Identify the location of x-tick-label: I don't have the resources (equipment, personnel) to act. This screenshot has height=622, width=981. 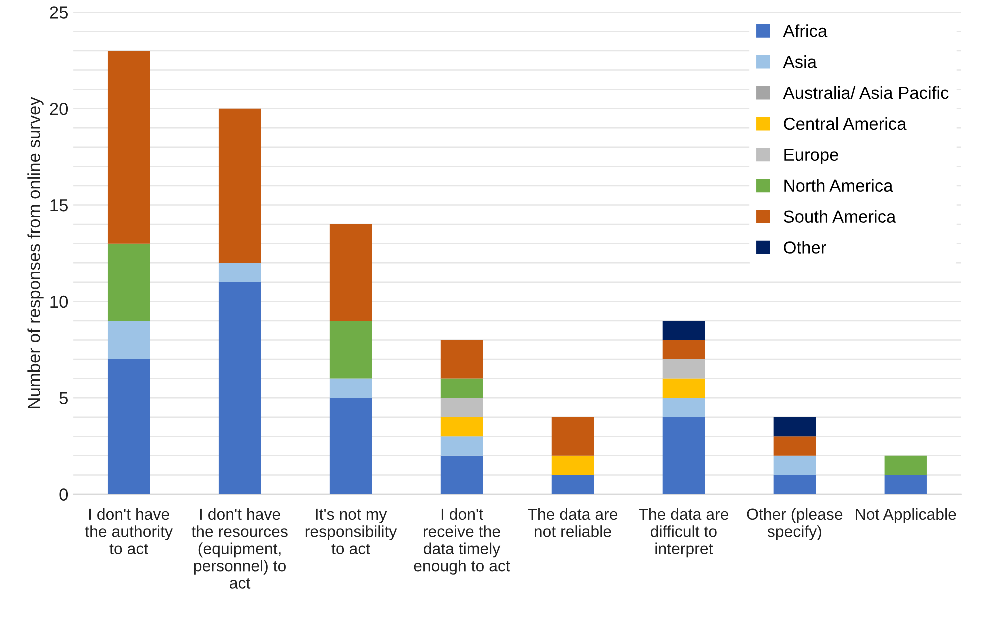
(240, 548).